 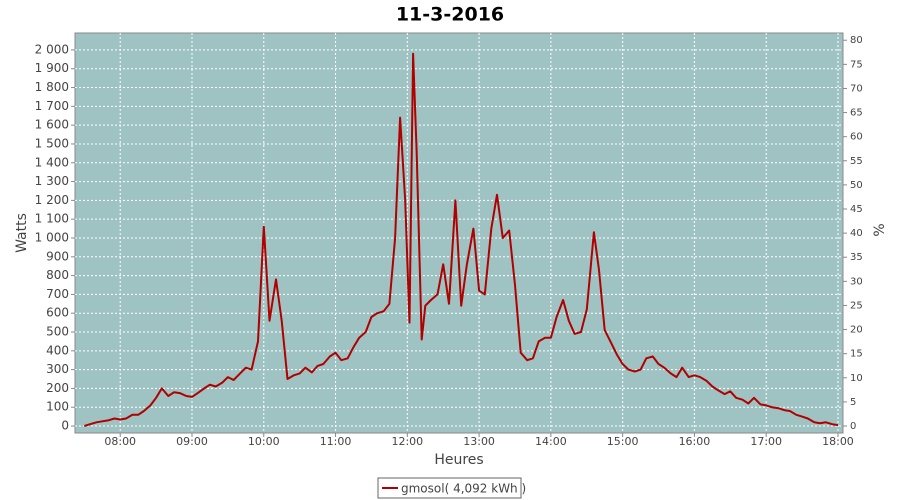 What do you see at coordinates (52, 87) in the screenshot?
I see `y-tick-label: 1 800` at bounding box center [52, 87].